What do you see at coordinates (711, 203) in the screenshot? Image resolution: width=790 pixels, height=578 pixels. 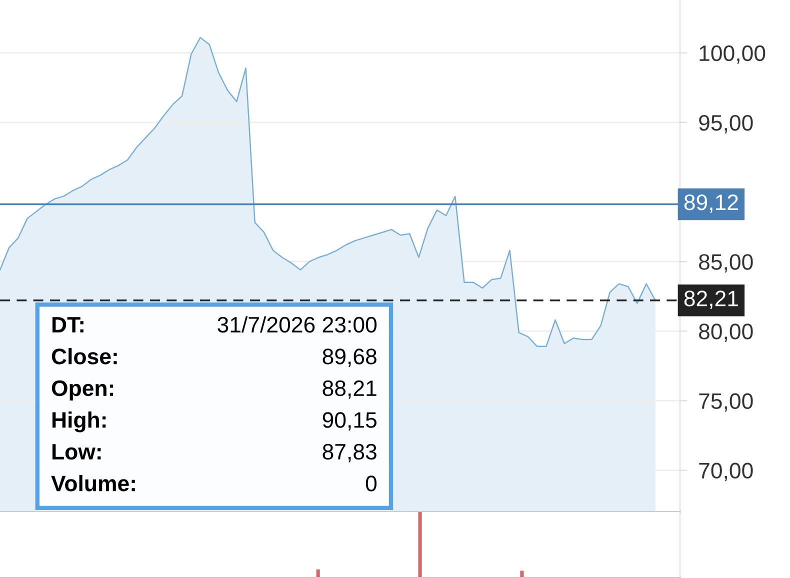 I see `ref-line-label: 89,12` at bounding box center [711, 203].